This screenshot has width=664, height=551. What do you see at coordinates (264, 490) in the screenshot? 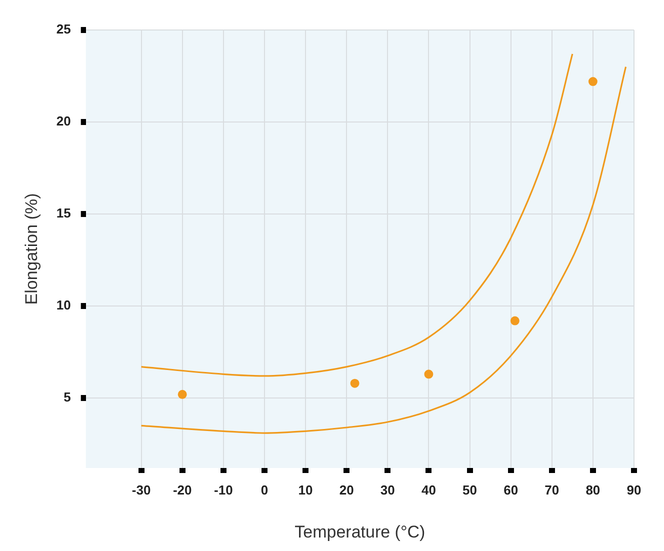
I see `x-tick-label: 0` at bounding box center [264, 490].